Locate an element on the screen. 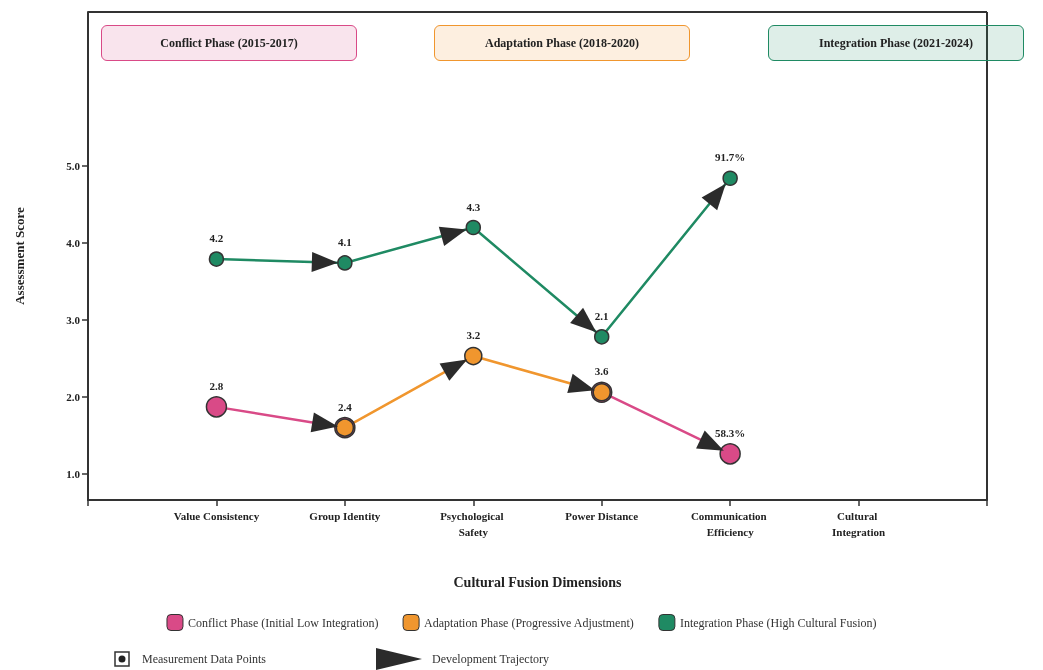 The height and width of the screenshot is (670, 1043). annotation: 2.8 is located at coordinates (216, 385).